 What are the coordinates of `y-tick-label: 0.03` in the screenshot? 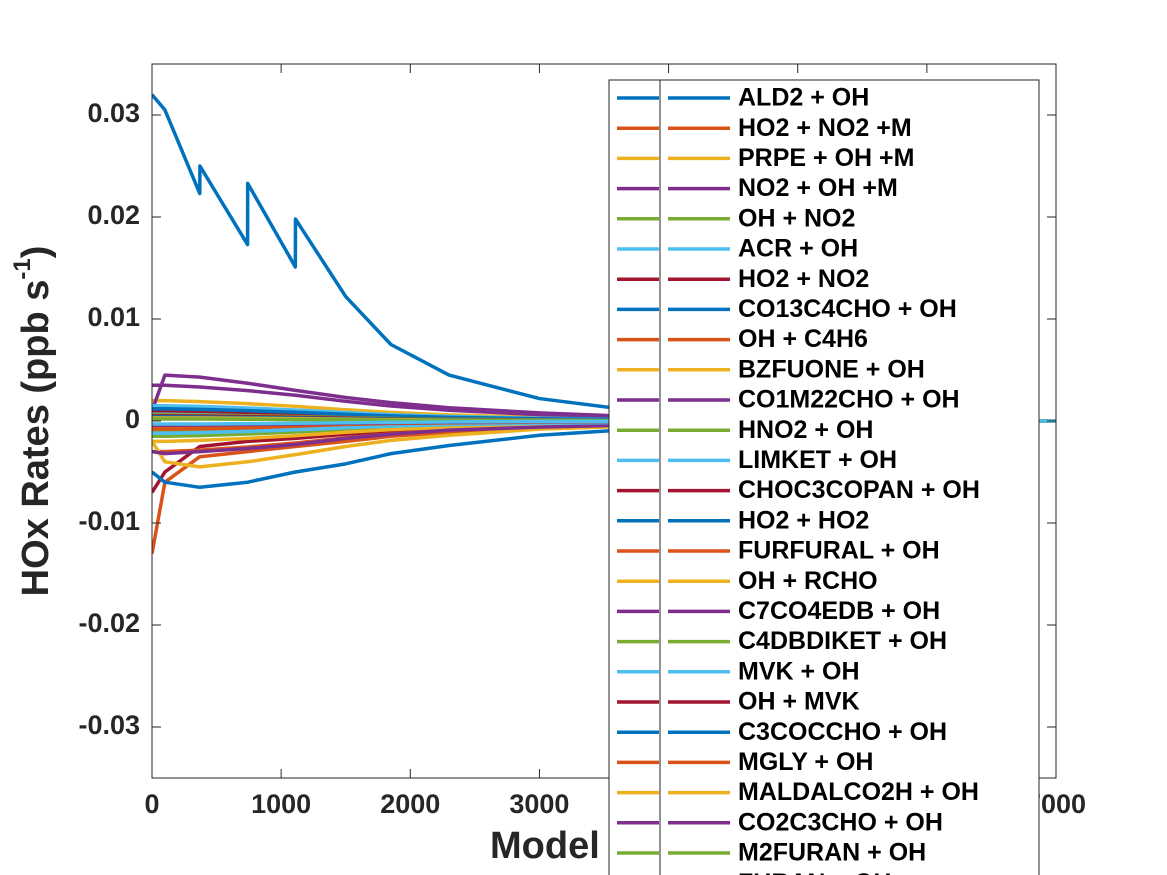 It's located at (113, 113).